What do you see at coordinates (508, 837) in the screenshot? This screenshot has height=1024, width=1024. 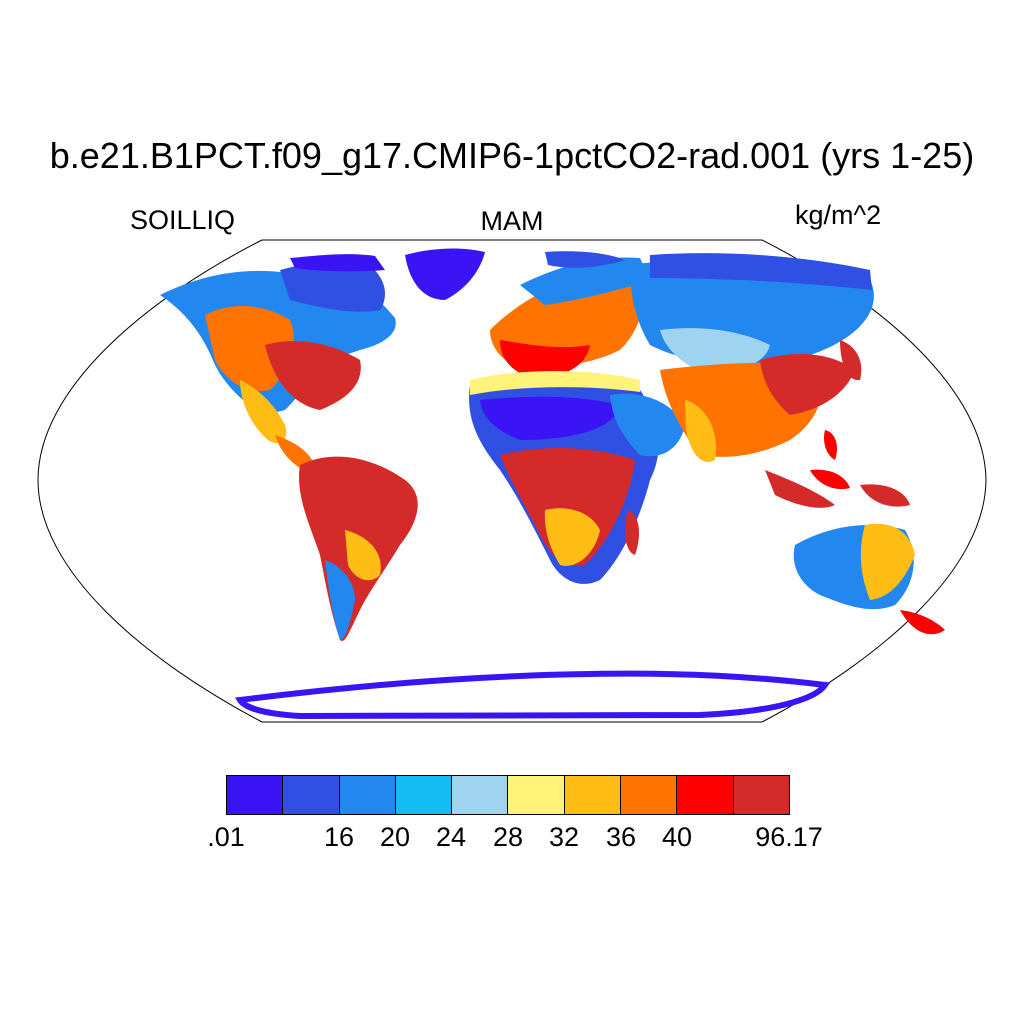 I see `colorbar-tick-label: 28` at bounding box center [508, 837].